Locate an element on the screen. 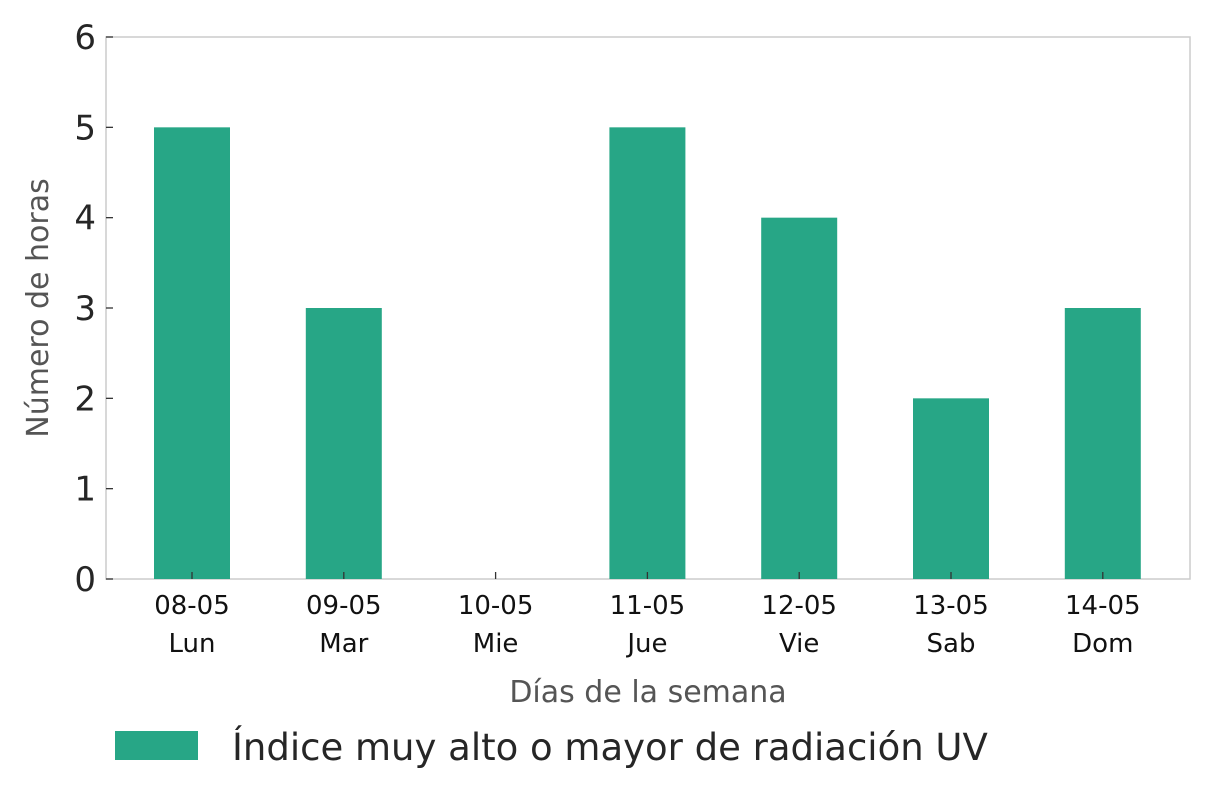 This screenshot has height=807, width=1209. legend-label: Índice muy alto o mayor de radiación UV is located at coordinates (610, 747).